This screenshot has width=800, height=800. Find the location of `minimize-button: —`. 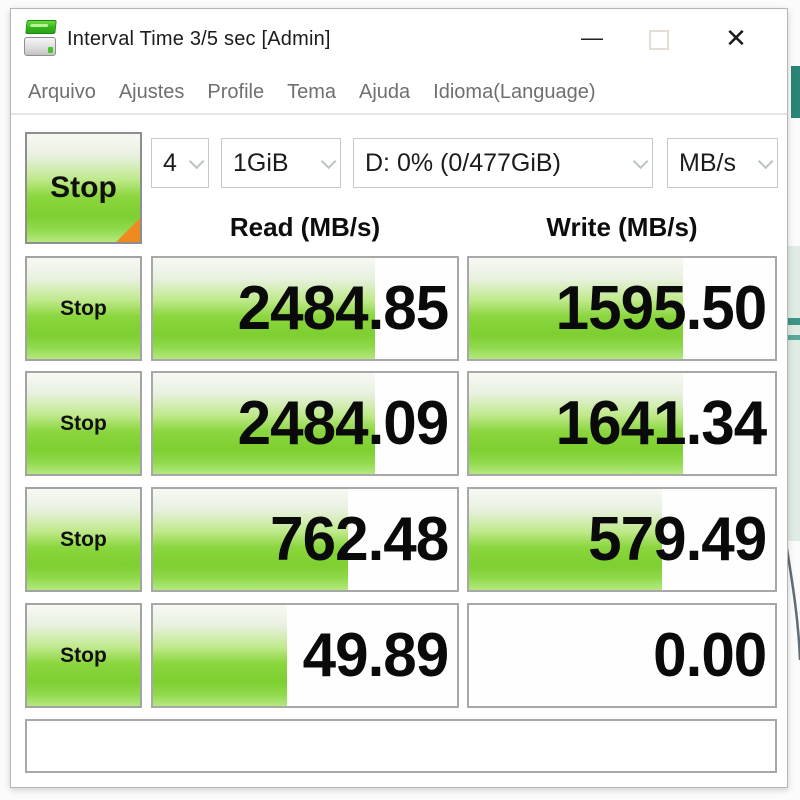

minimize-button: — is located at coordinates (592, 37).